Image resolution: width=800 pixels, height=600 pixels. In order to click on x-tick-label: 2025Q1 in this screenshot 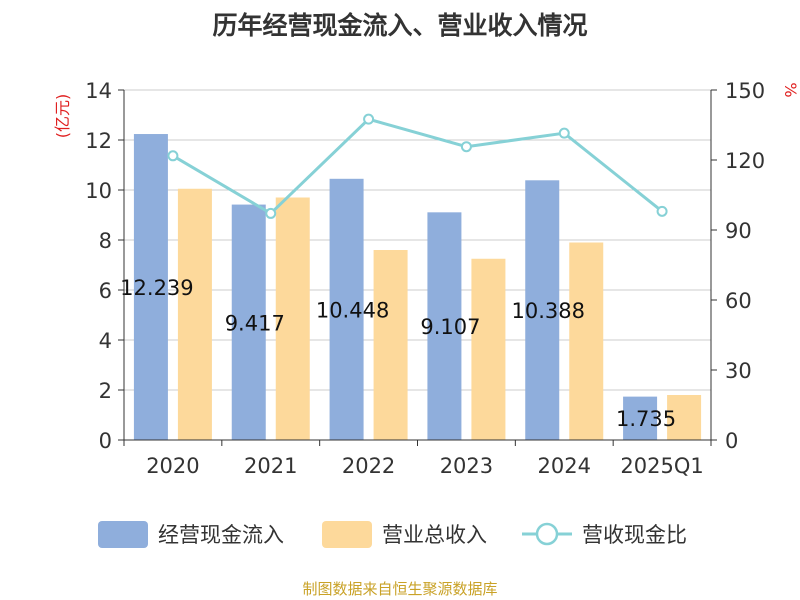, I will do `click(661, 466)`.